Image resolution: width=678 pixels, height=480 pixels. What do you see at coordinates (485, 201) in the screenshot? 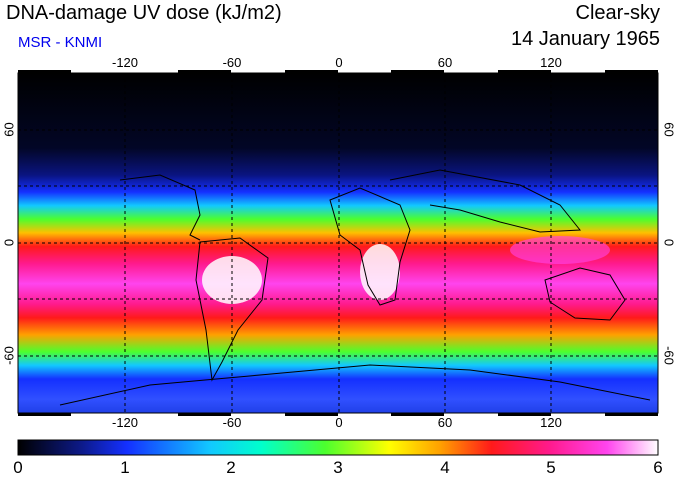
I see `coast-eurasia` at bounding box center [485, 201].